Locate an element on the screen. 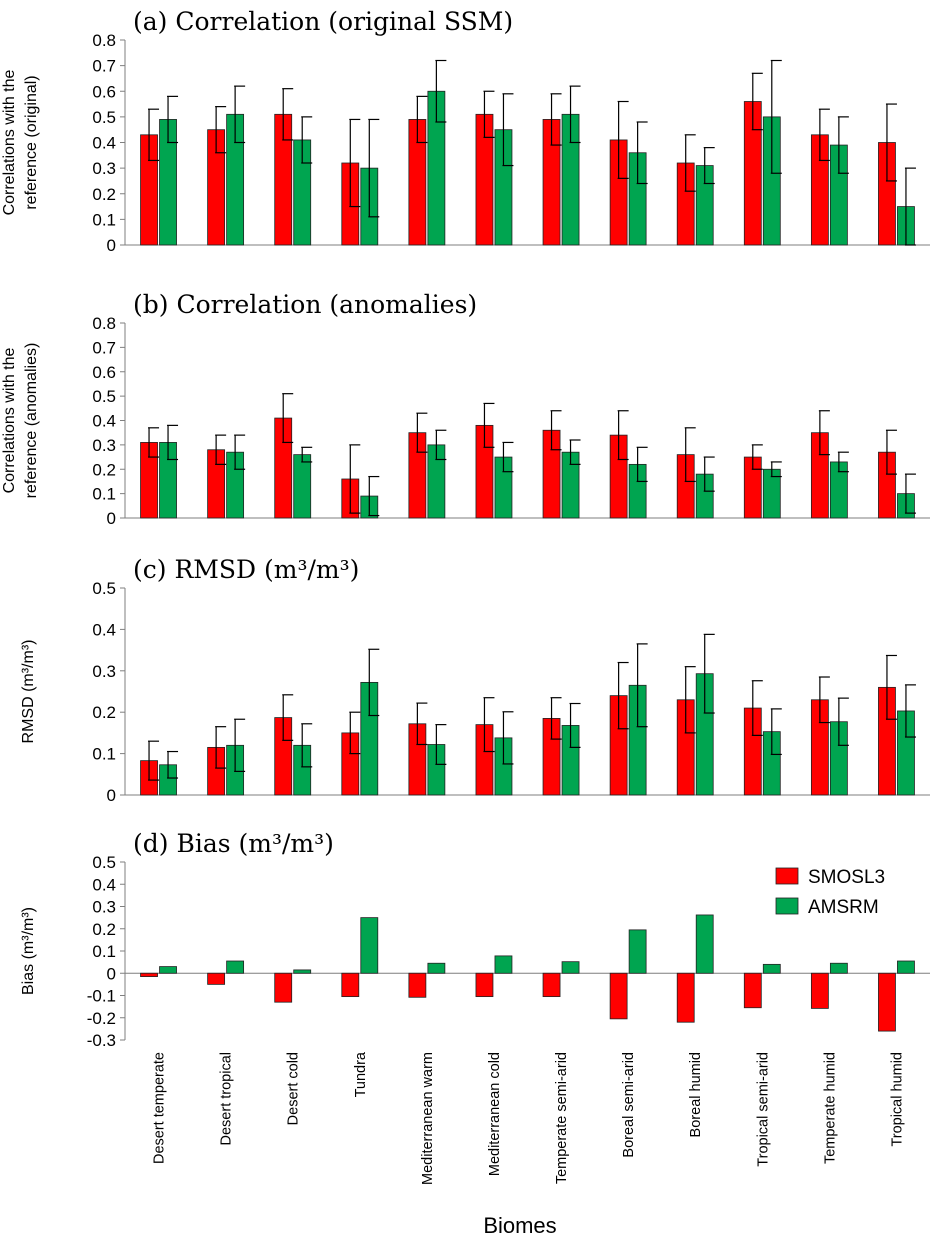 The height and width of the screenshot is (1245, 930). category-label: Temperate humid is located at coordinates (830, 1108).